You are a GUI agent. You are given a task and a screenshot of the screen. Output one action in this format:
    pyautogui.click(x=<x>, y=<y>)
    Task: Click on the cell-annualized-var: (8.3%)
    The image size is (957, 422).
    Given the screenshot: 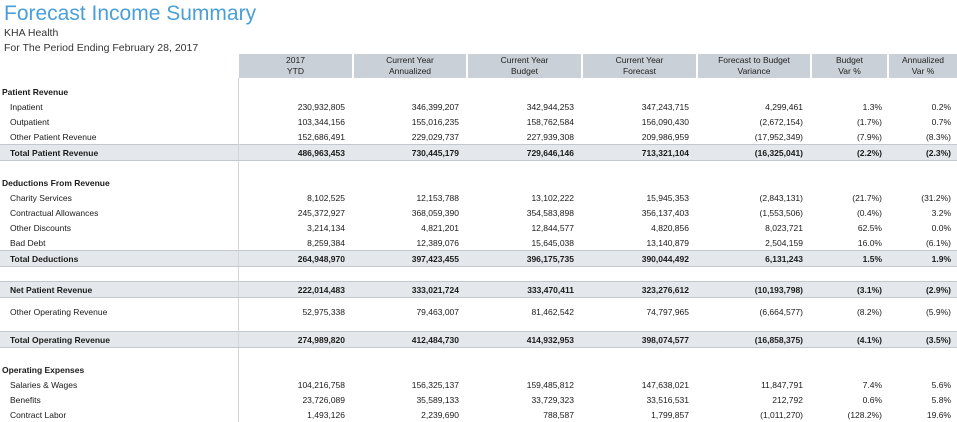 What is the action you would take?
    pyautogui.click(x=938, y=136)
    